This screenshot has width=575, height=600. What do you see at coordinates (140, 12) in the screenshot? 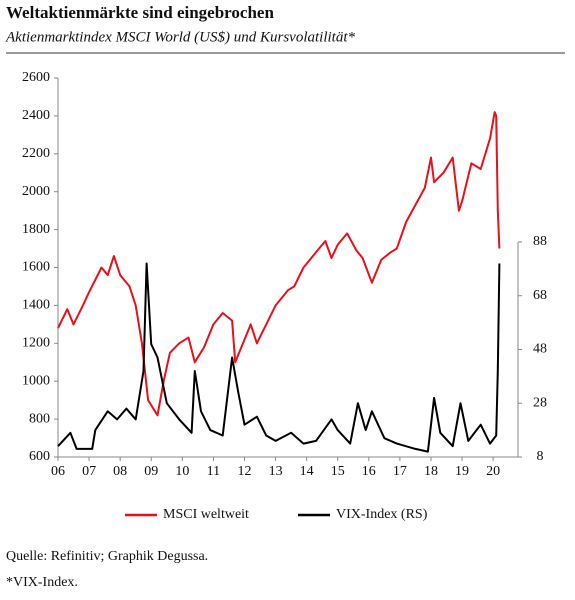
I see `chart-title: Weltaktienmärkte sind eingebrochen` at bounding box center [140, 12].